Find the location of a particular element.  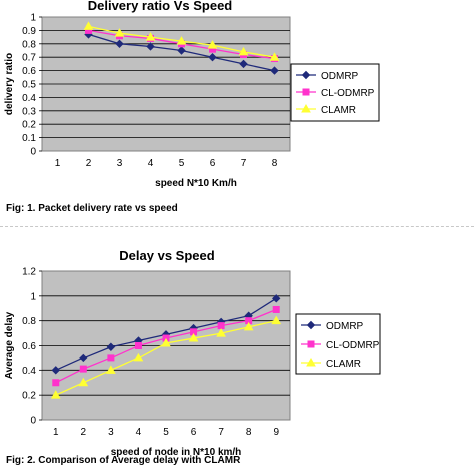

y-axis-label: delivery ratio is located at coordinates (9, 84).